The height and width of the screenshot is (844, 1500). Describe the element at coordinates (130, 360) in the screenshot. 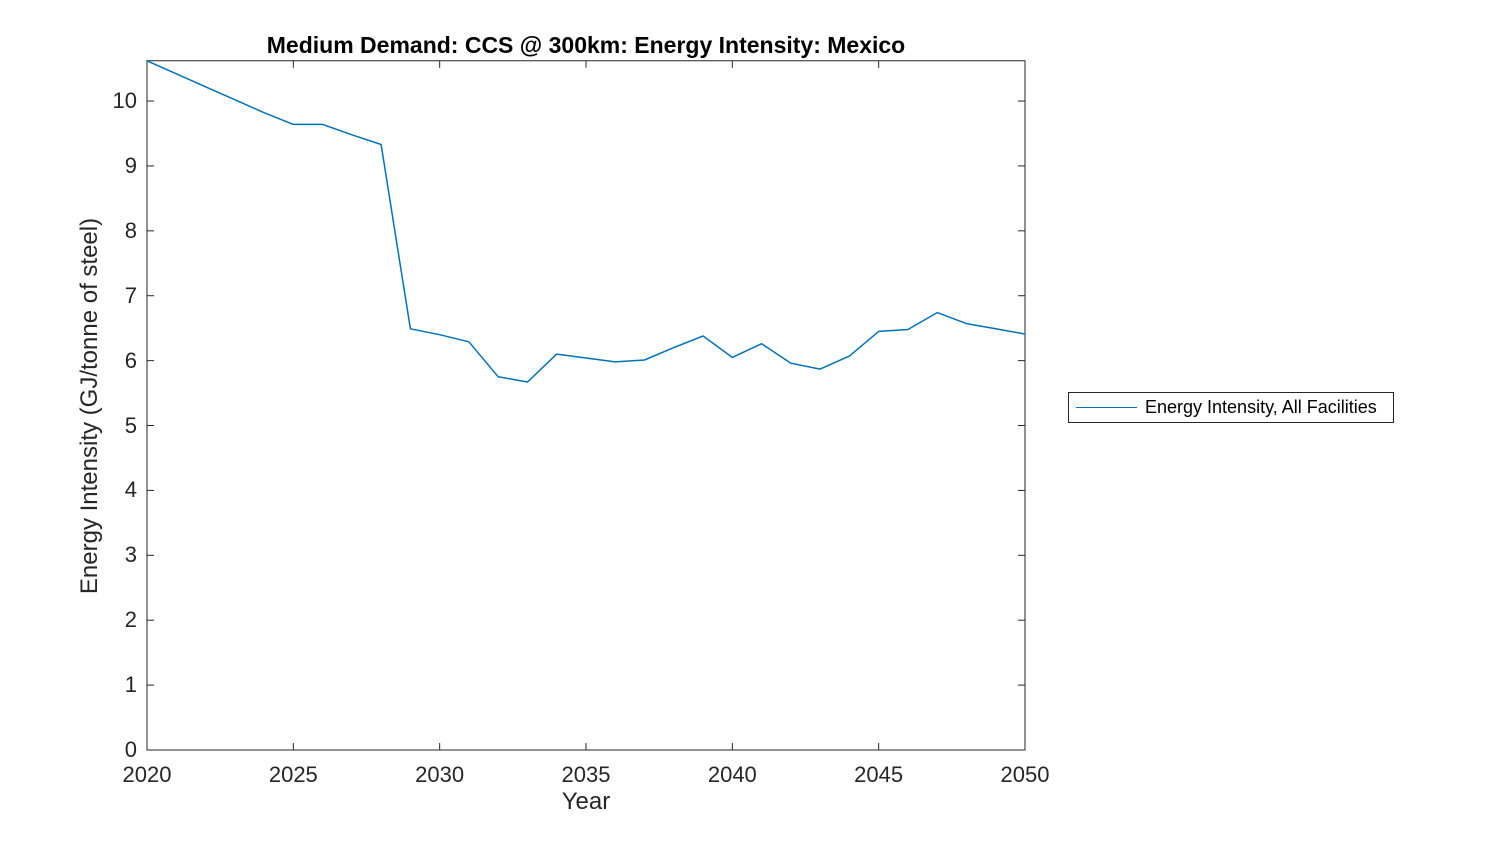

I see `y-tick-label: 6` at that location.